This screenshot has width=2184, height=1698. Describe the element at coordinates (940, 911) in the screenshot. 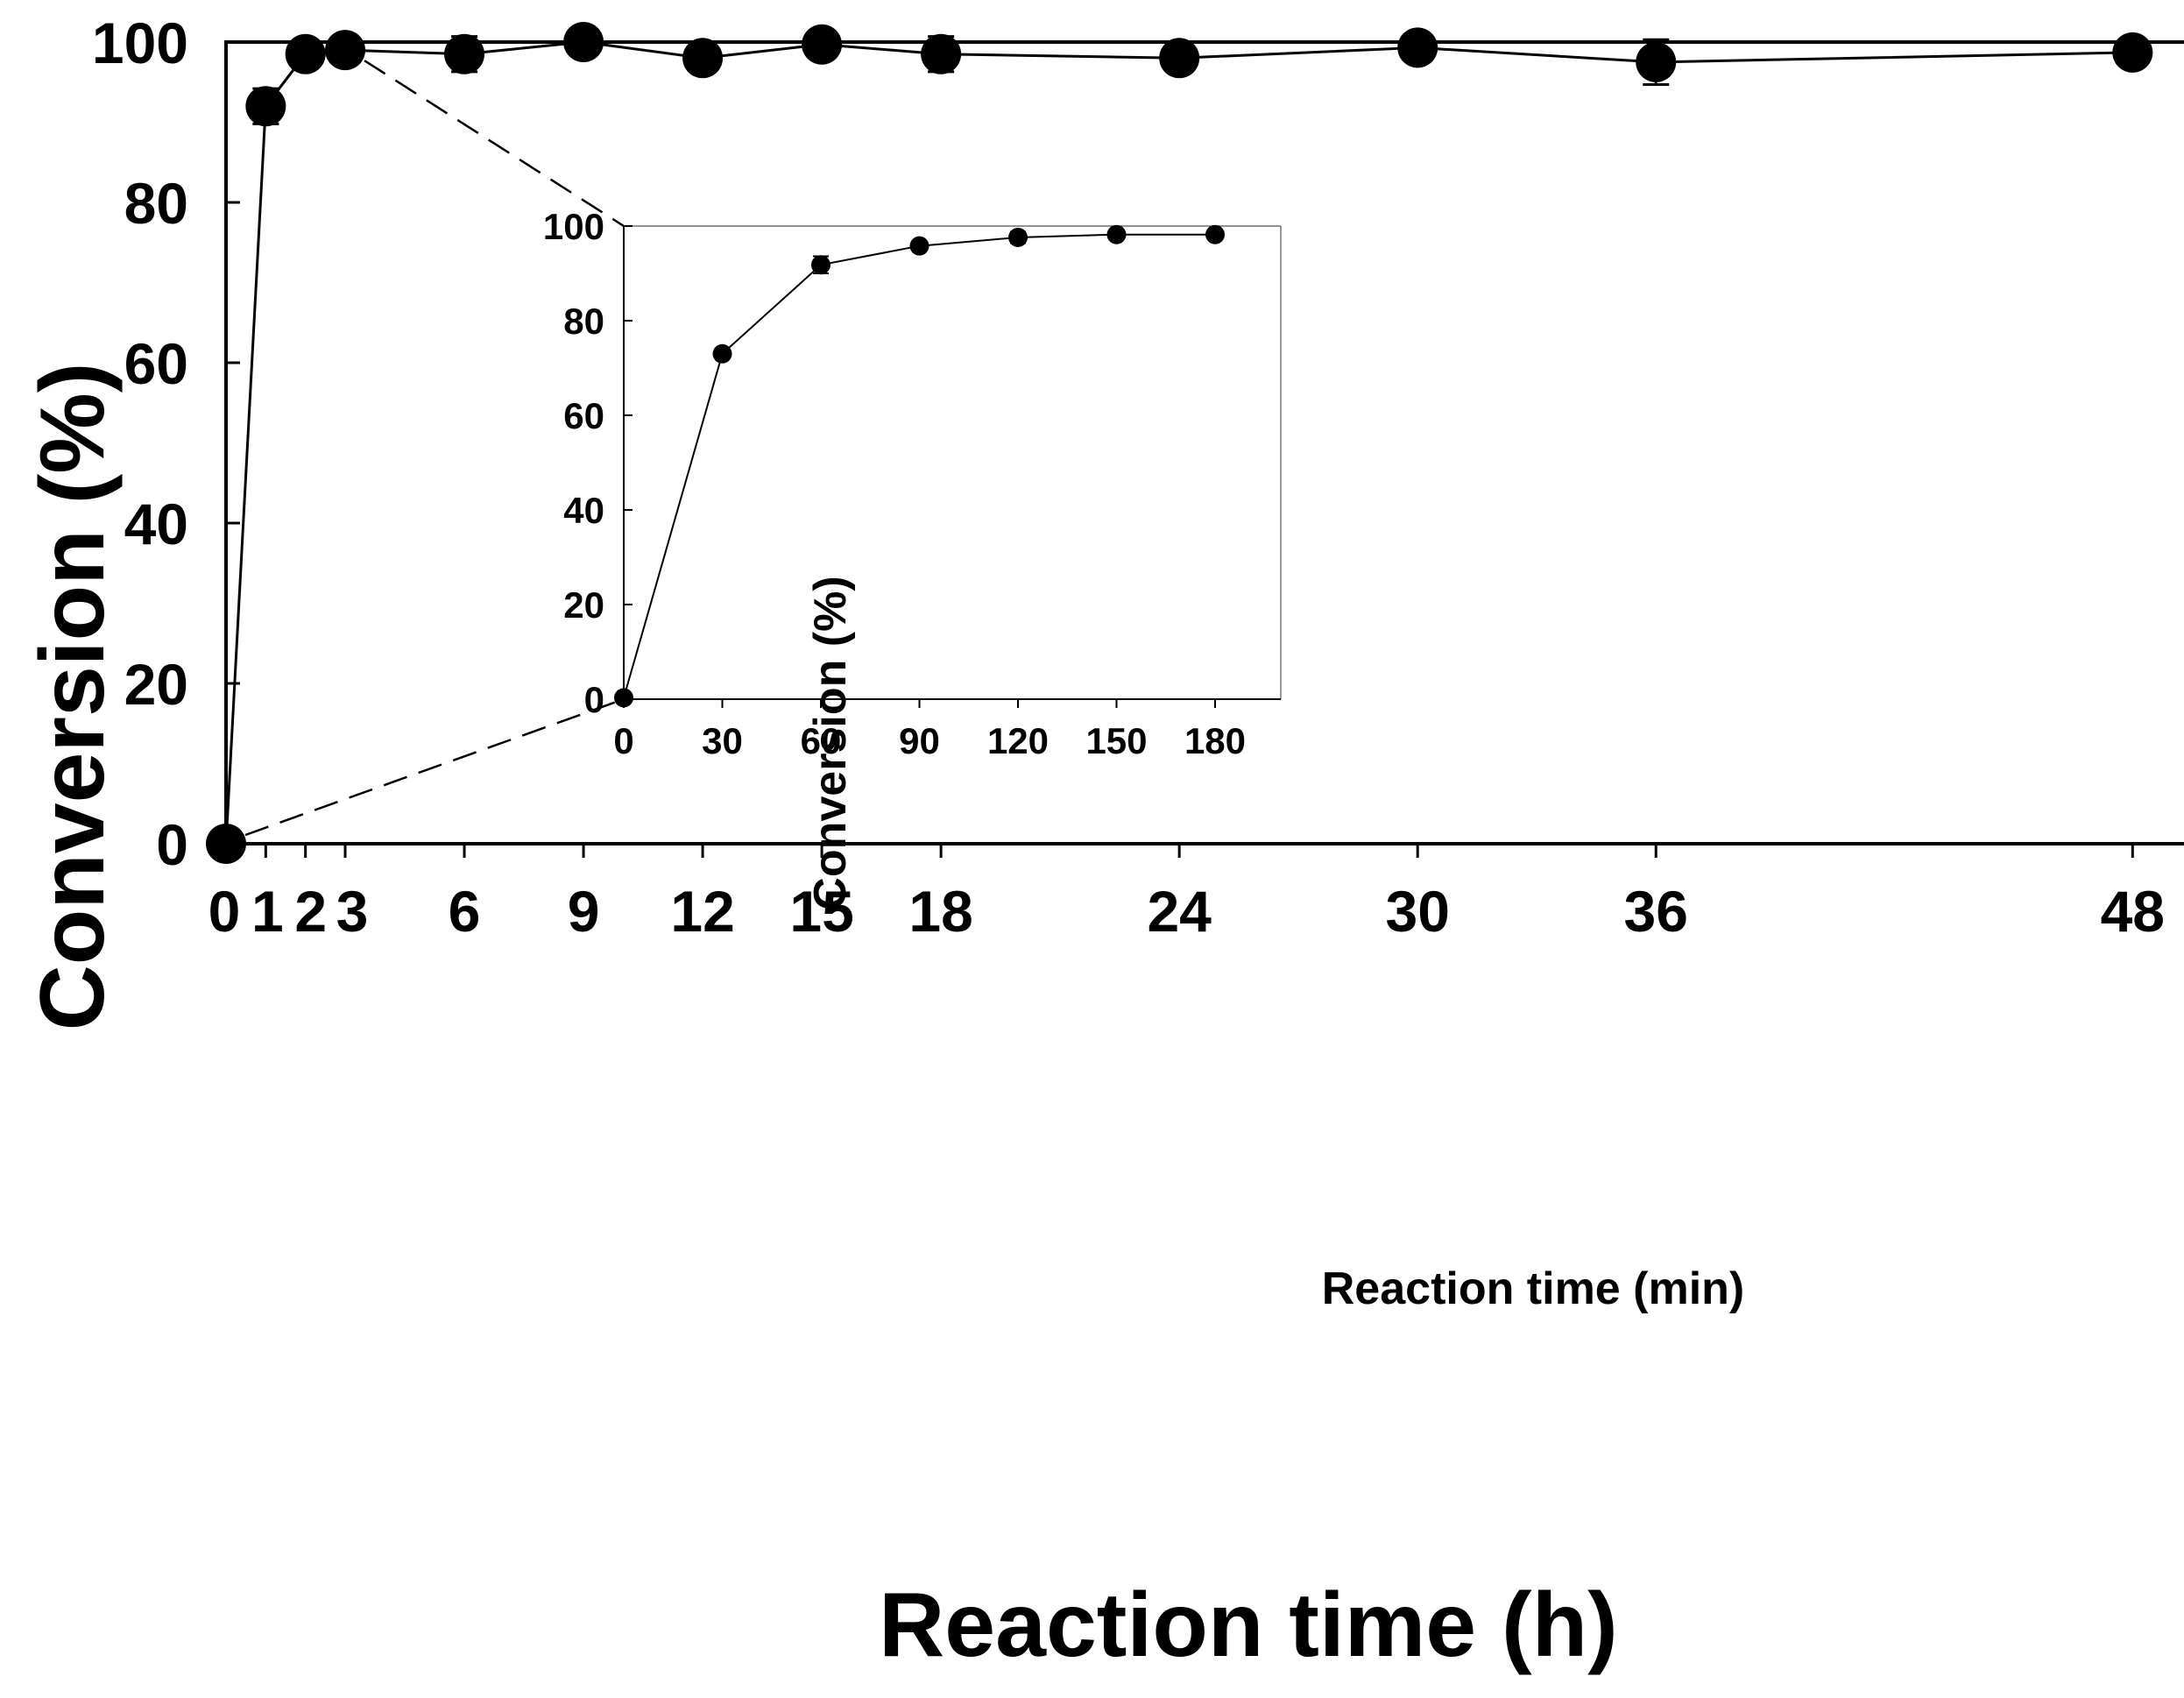

I see `main-x-tick-label: 18` at that location.